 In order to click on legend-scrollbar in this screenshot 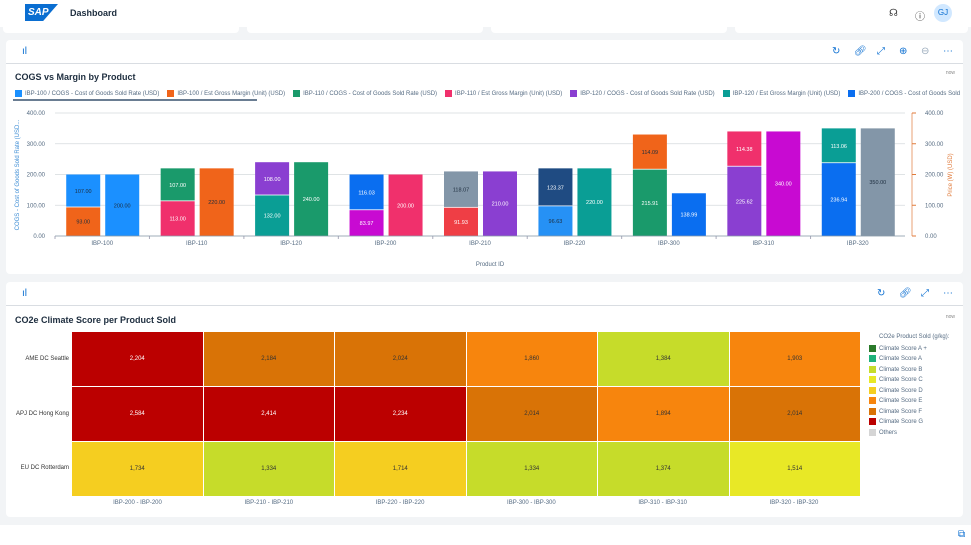, I will do `click(135, 100)`.